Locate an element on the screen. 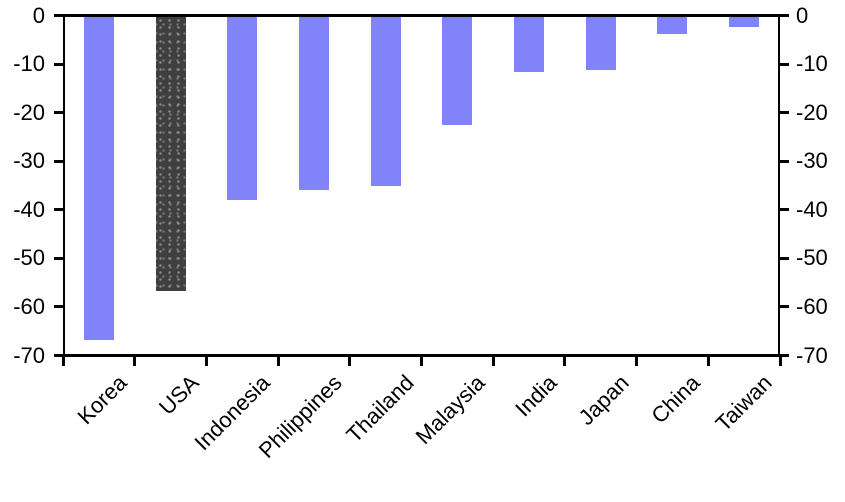 The width and height of the screenshot is (845, 502). y-tick-label-left: -10 is located at coordinates (29, 64).